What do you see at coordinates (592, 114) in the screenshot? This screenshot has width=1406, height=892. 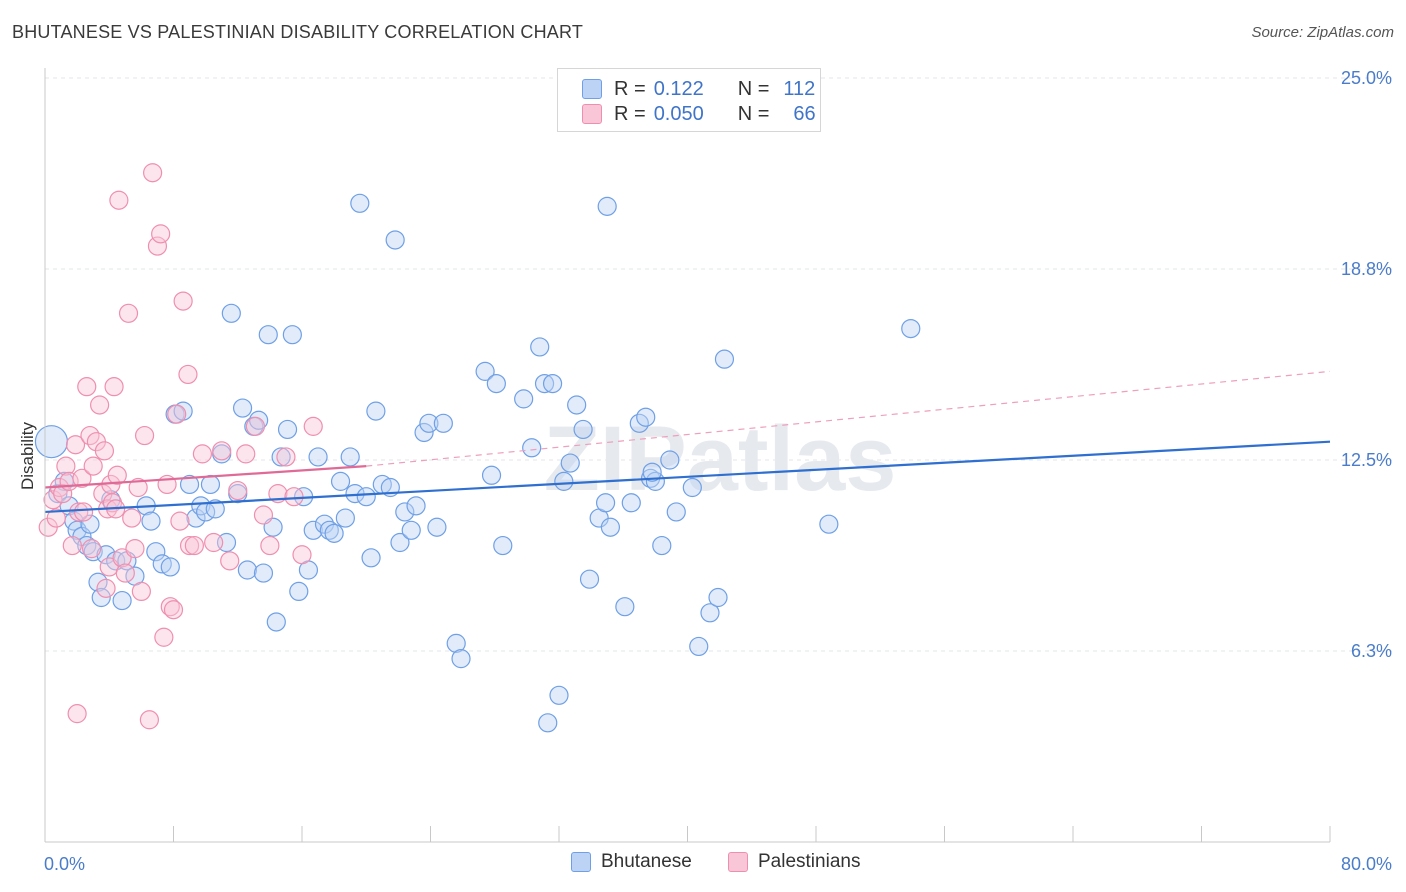 I see `legend-swatch-palestinians` at bounding box center [592, 114].